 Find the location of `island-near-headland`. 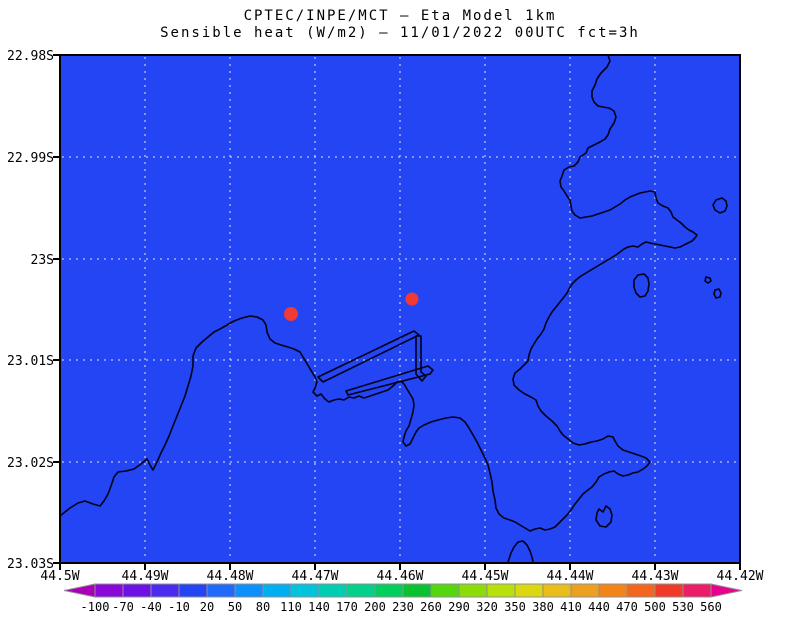

island-near-headland is located at coordinates (604, 516).